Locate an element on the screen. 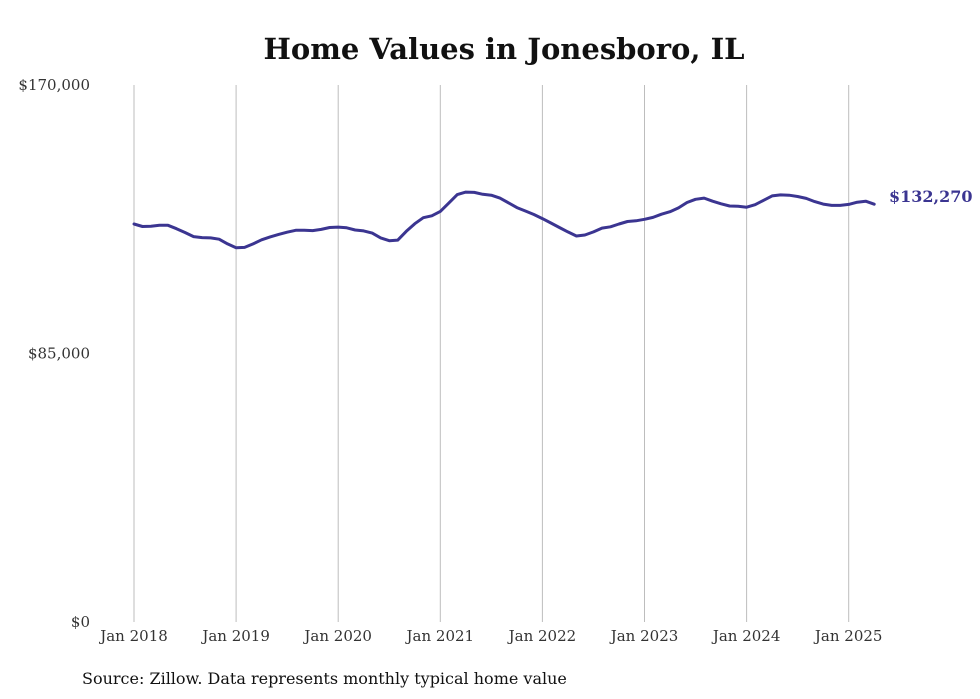 This screenshot has width=980, height=699. x-tick-label: Jan 2025 is located at coordinates (848, 636).